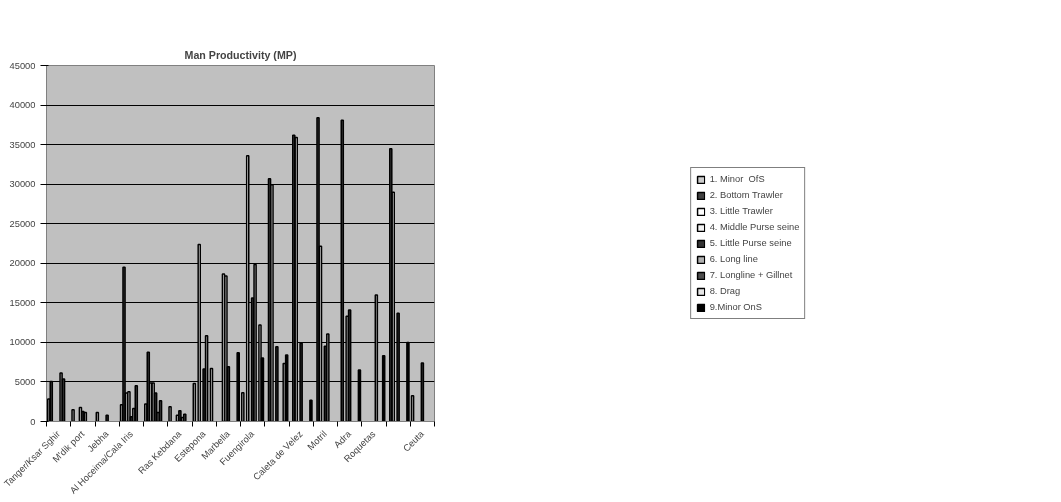 This screenshot has width=1061, height=502. Describe the element at coordinates (22, 65) in the screenshot. I see `y-tick-label: 45000` at that location.